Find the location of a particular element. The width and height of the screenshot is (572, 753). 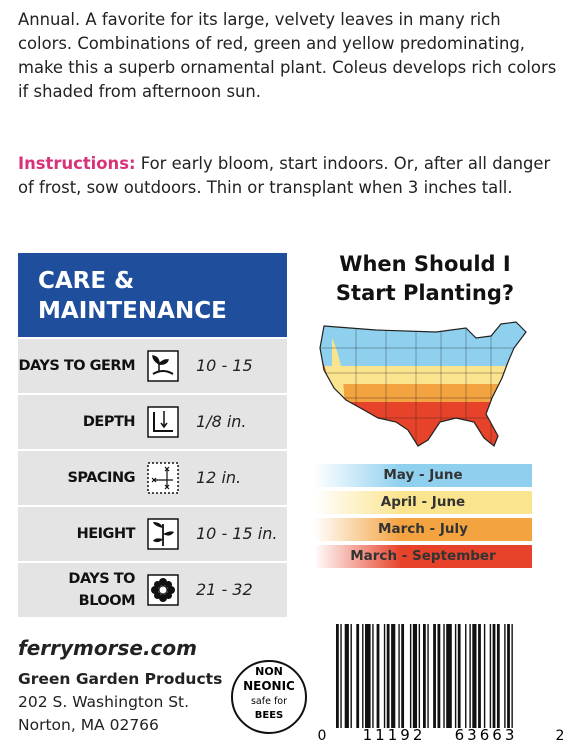

barcode-digits: 11192 is located at coordinates (394, 735).